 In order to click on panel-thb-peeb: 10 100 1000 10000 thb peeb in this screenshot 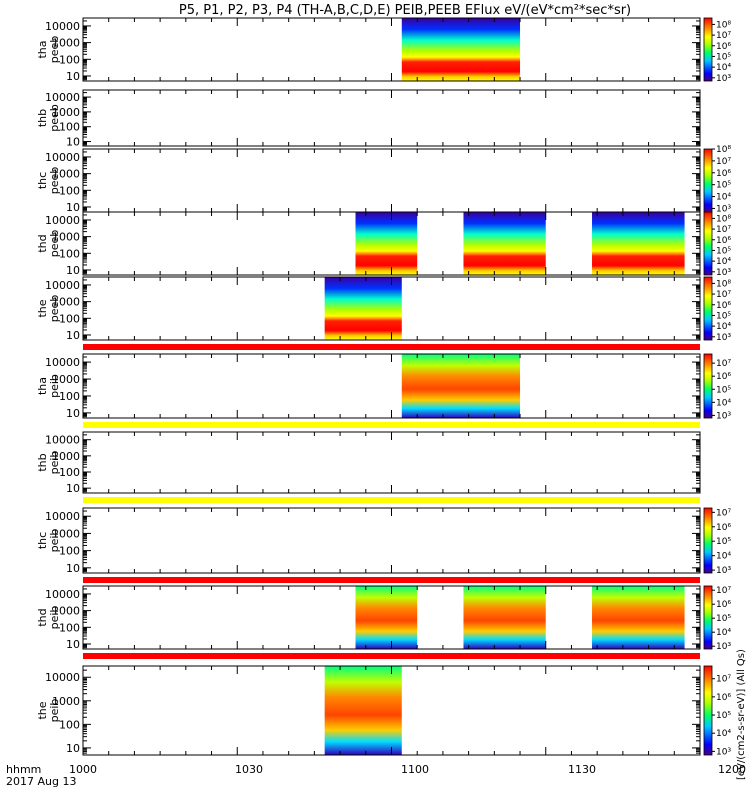, I will do `click(368, 119)`.